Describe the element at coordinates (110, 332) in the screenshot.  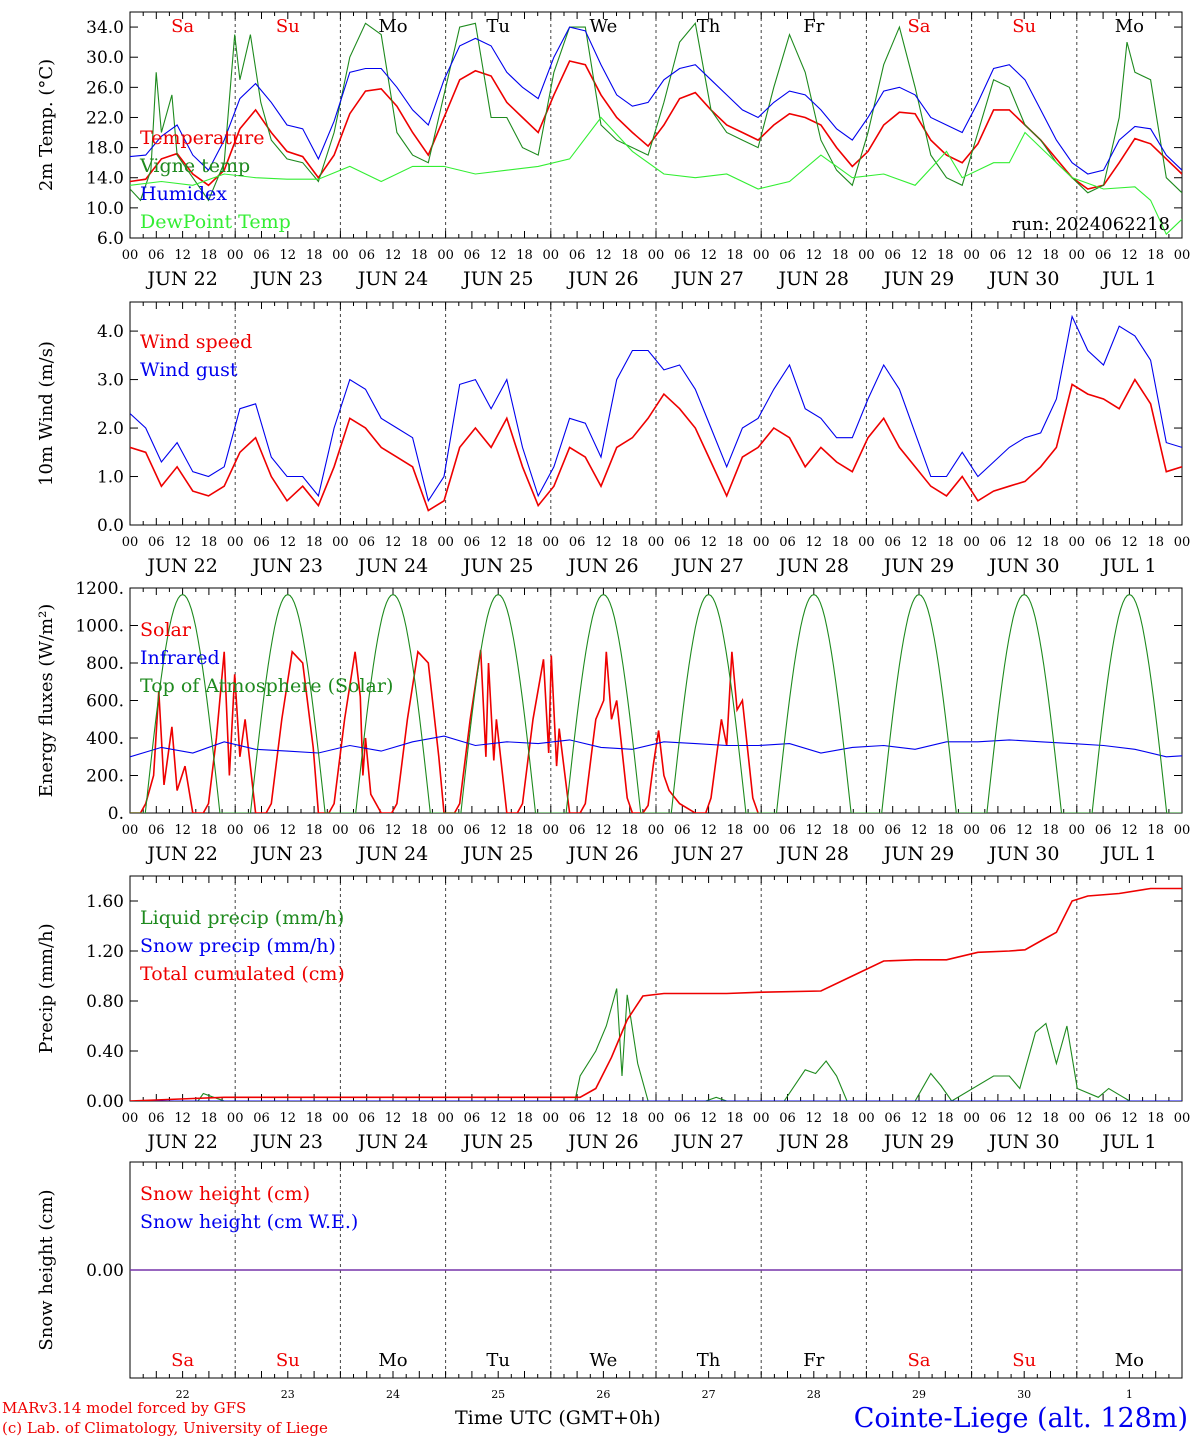
I see `y-tick-label: 4.0` at that location.